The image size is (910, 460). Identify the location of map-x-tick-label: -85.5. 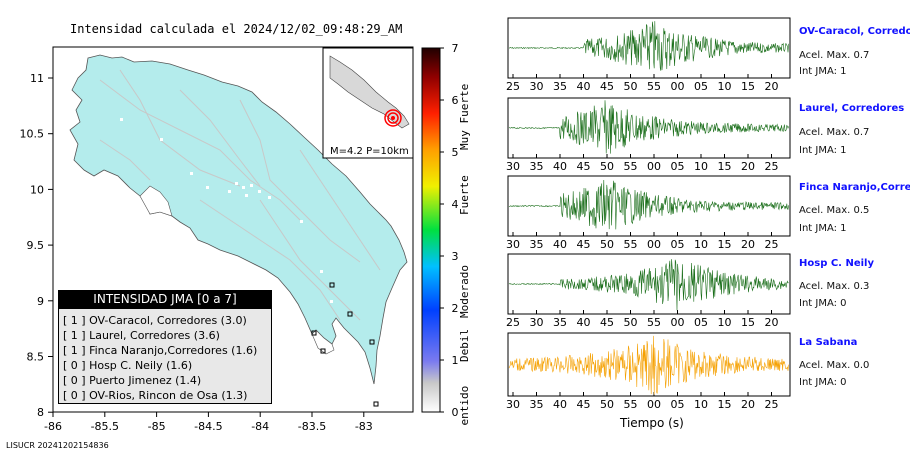
(105, 426).